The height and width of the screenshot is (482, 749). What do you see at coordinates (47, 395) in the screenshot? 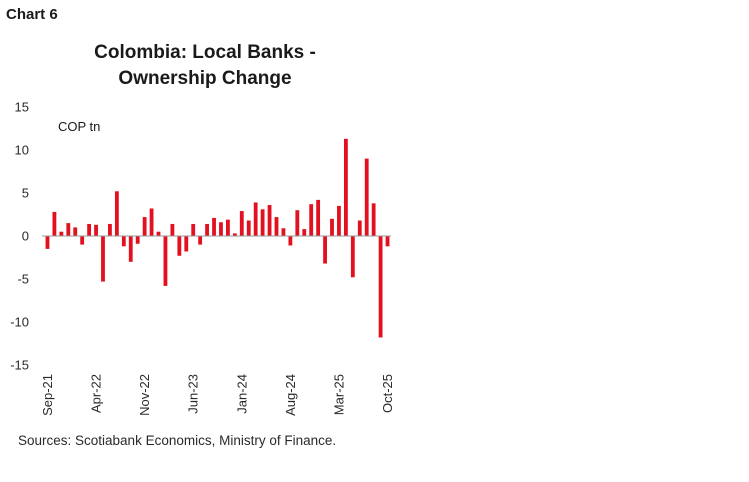
I see `x-tick-label: Sep-21` at bounding box center [47, 395].